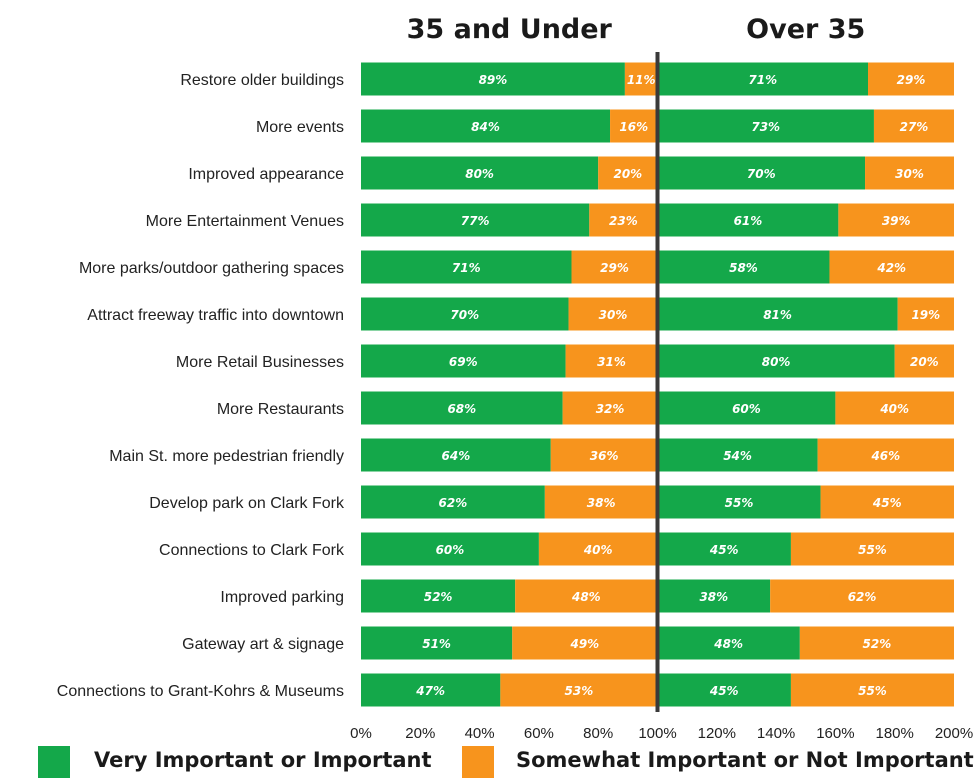  I want to click on data-label: 47%, so click(430, 691).